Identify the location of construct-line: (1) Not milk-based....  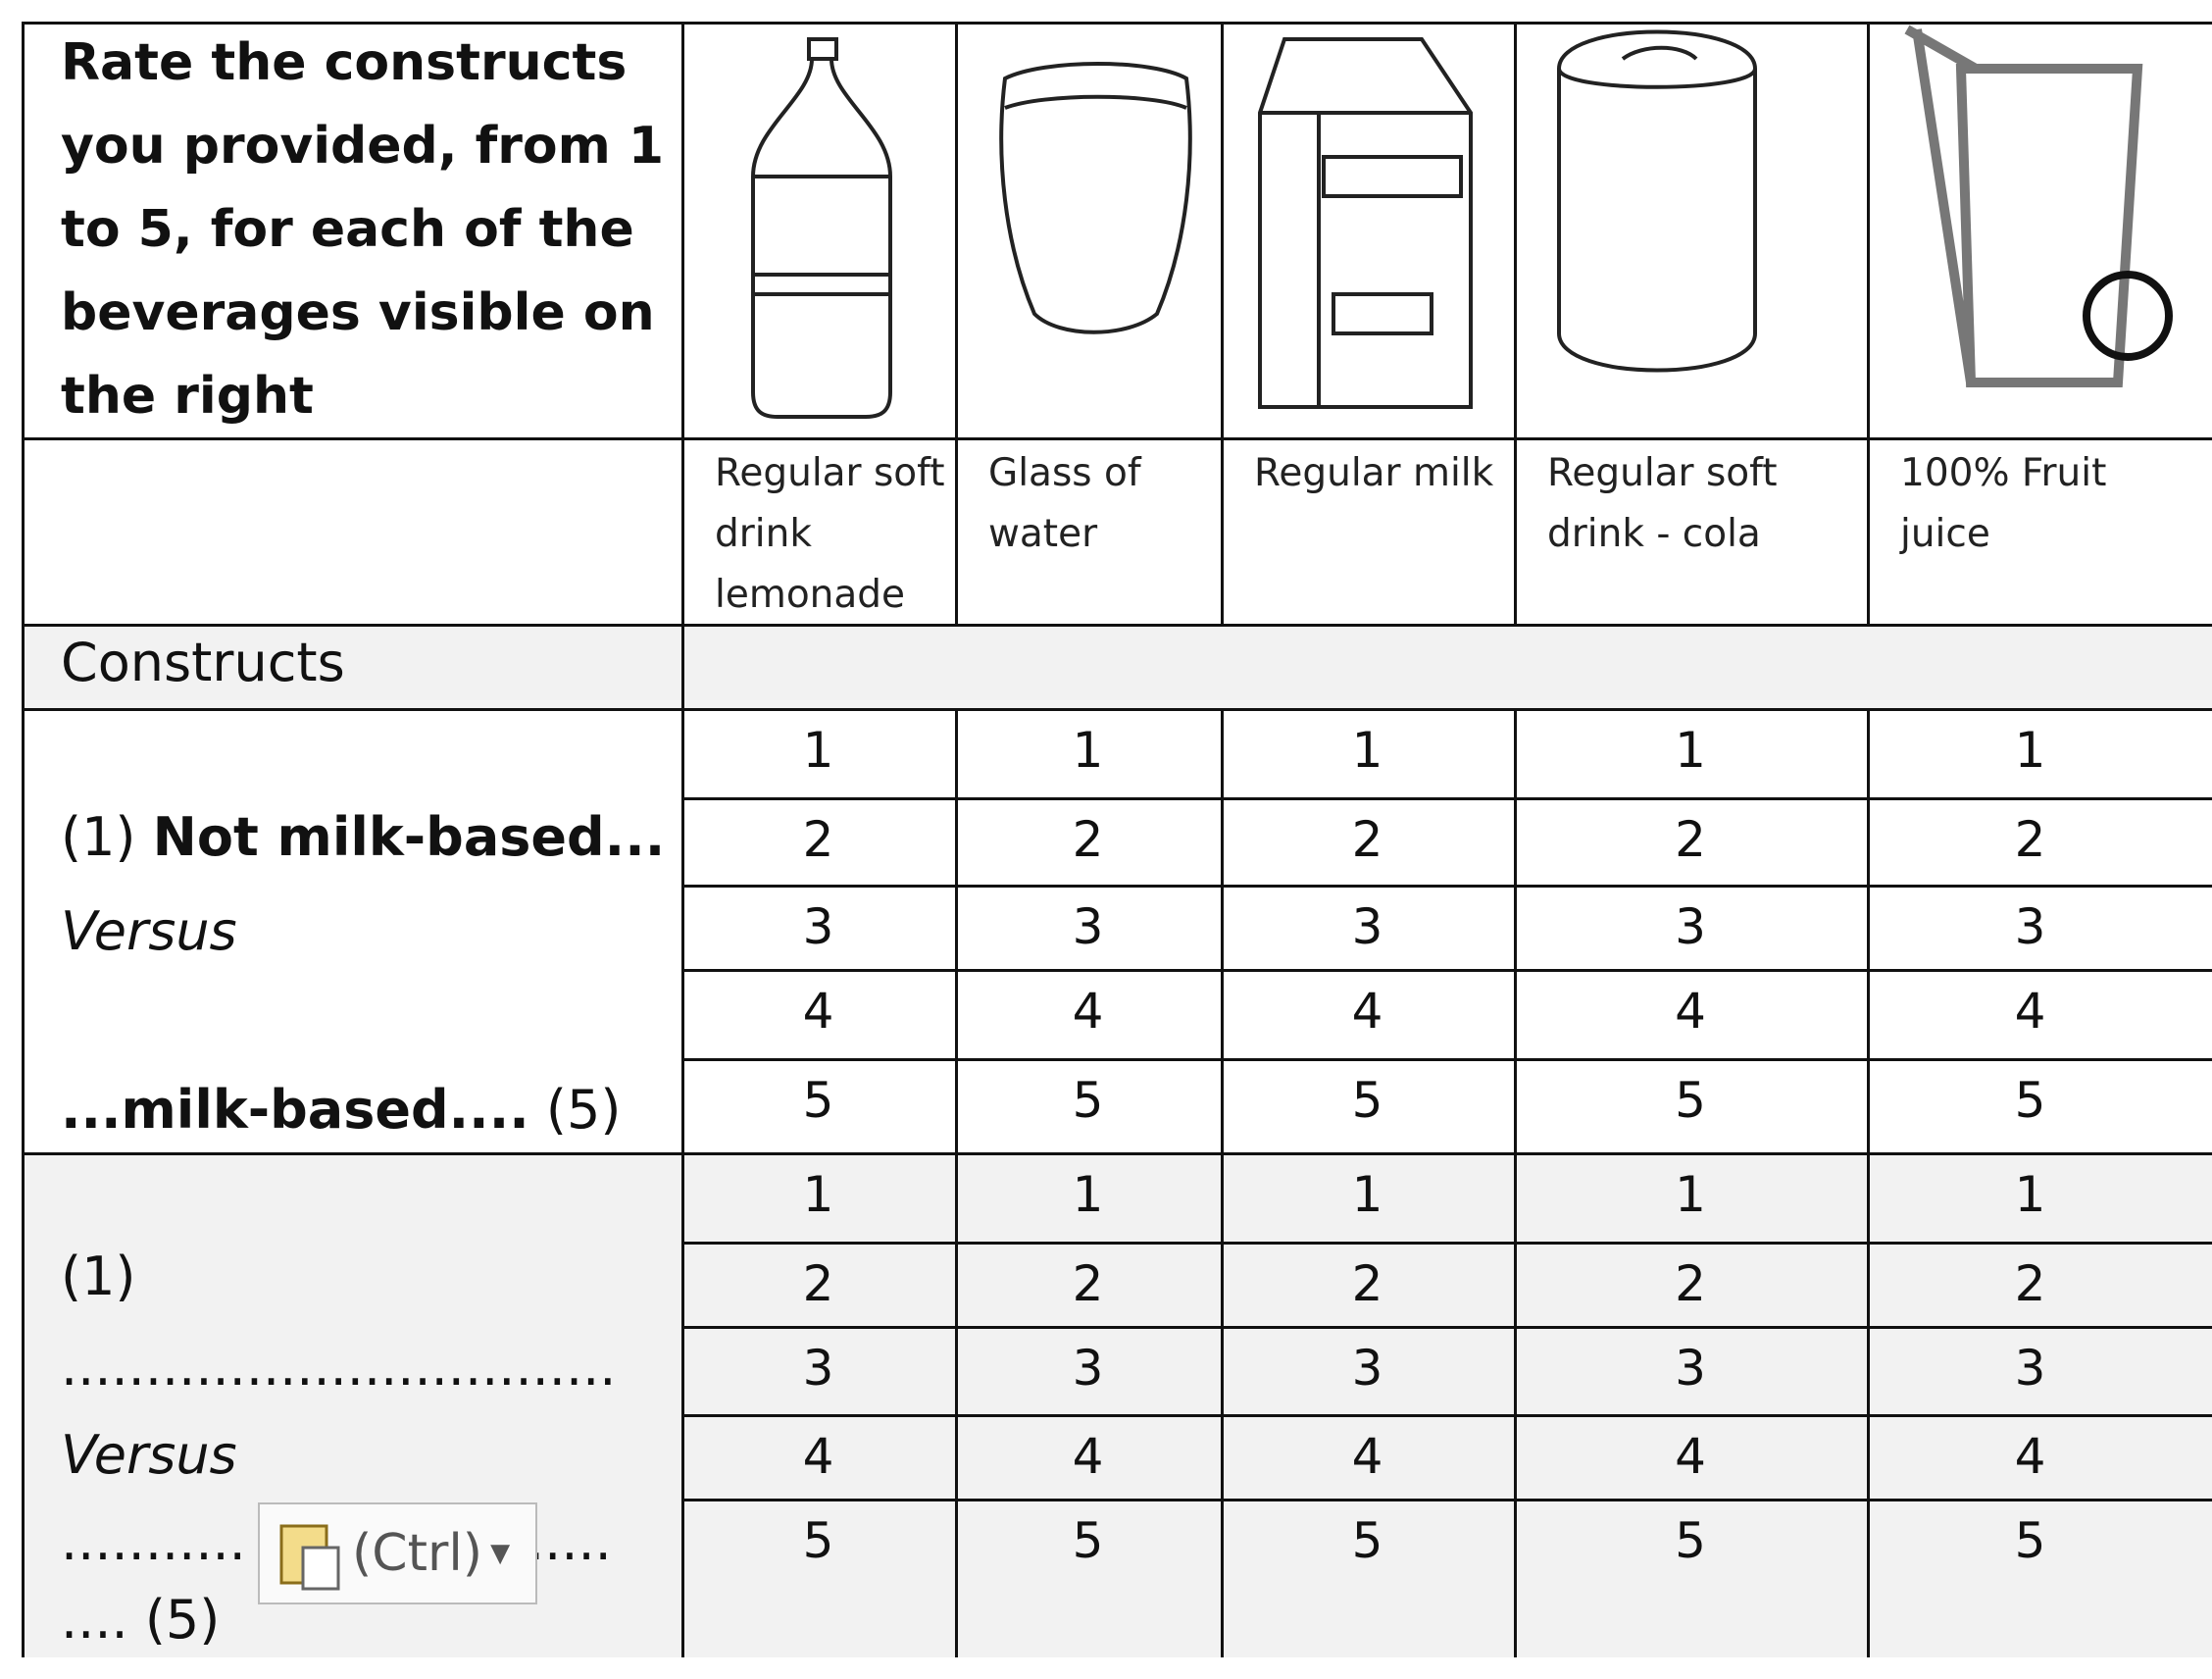
(363, 837).